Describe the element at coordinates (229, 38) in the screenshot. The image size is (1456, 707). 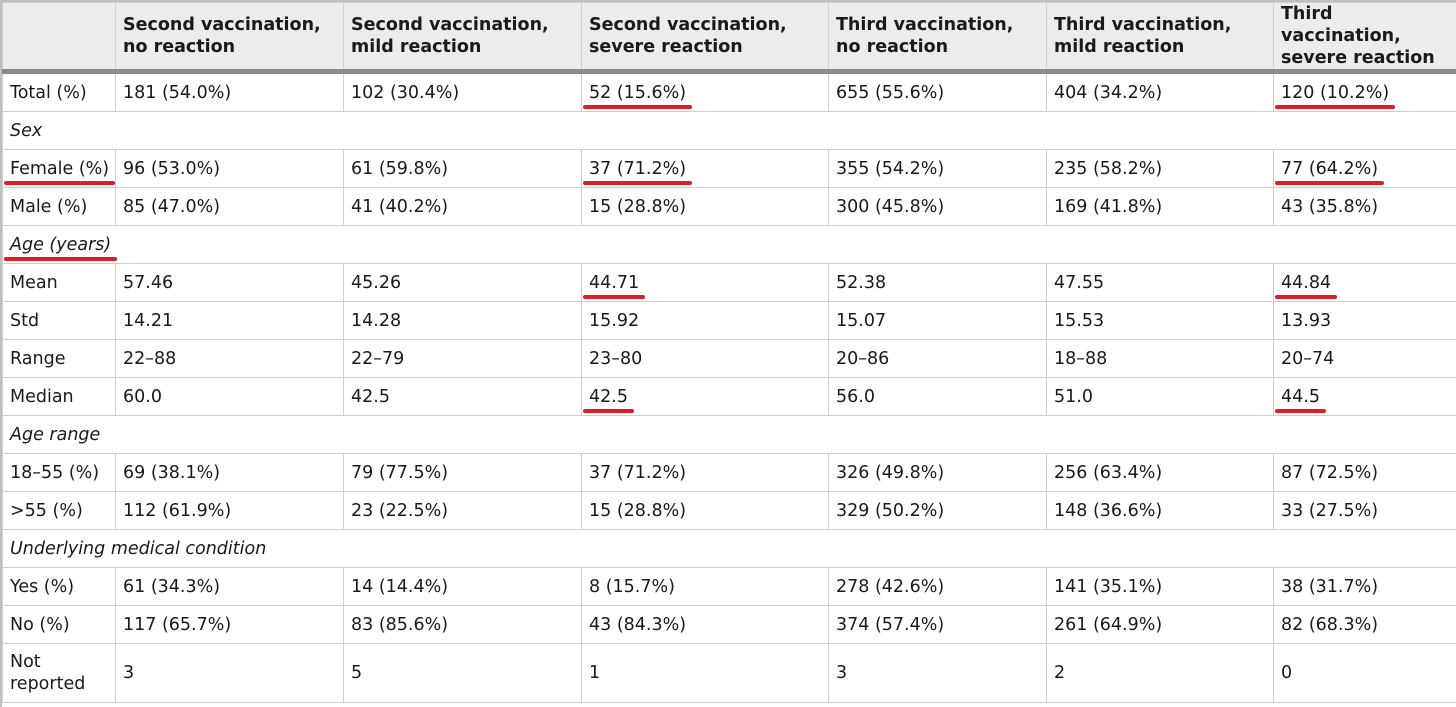
I see `column-header: Second vaccination, no reaction` at that location.